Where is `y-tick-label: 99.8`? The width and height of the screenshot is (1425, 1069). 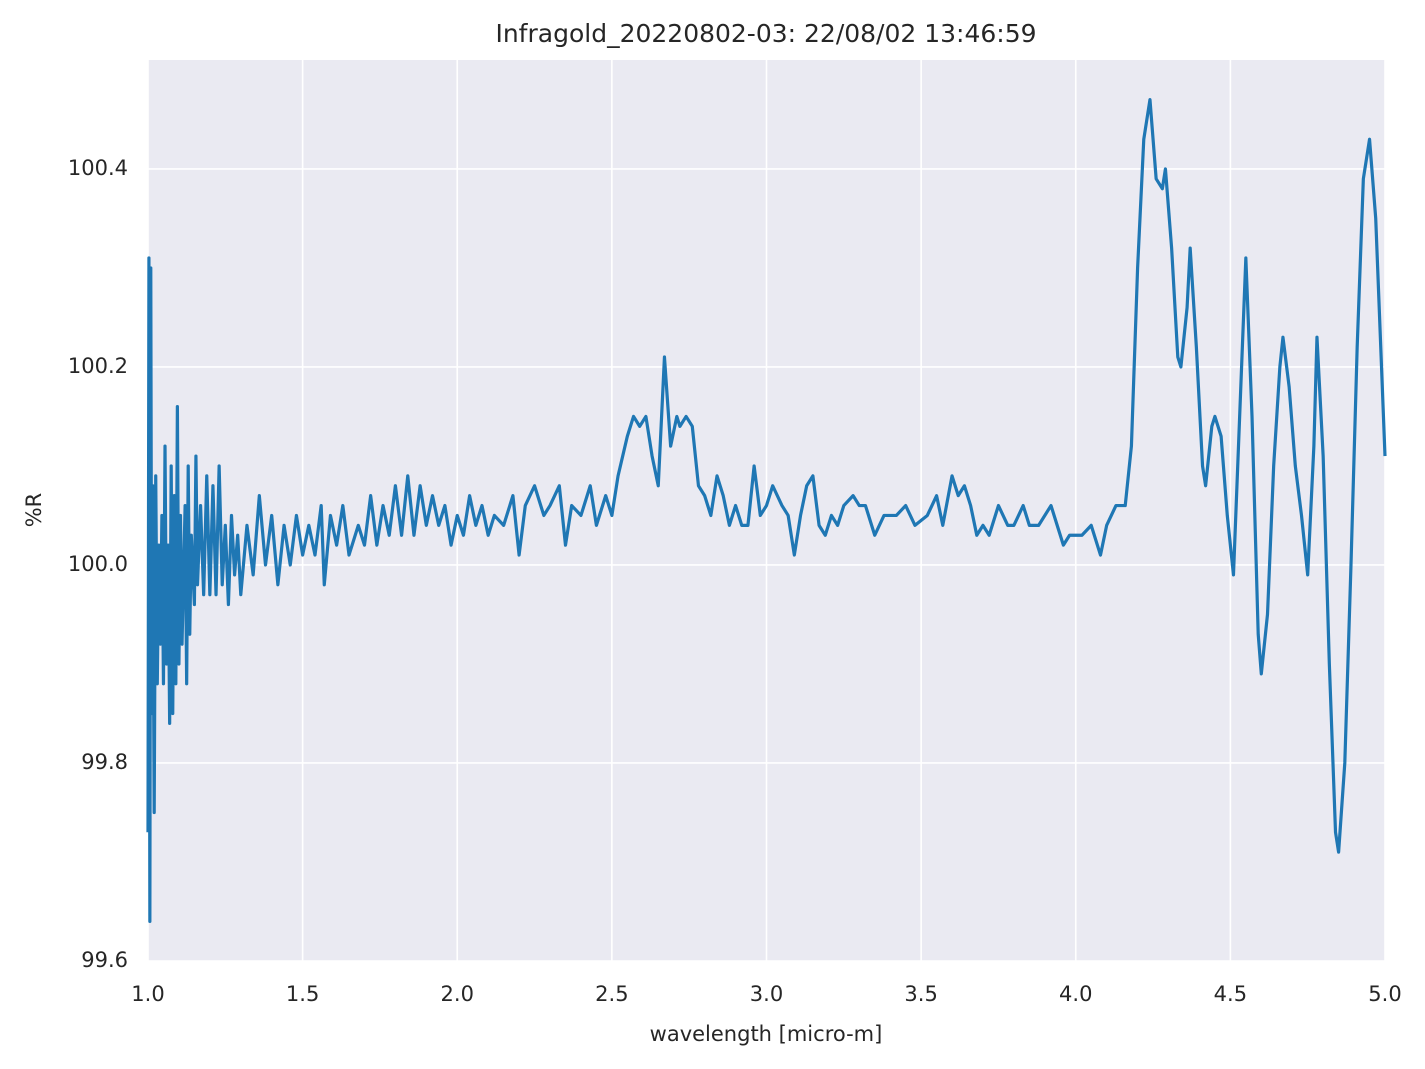 y-tick-label: 99.8 is located at coordinates (104, 762).